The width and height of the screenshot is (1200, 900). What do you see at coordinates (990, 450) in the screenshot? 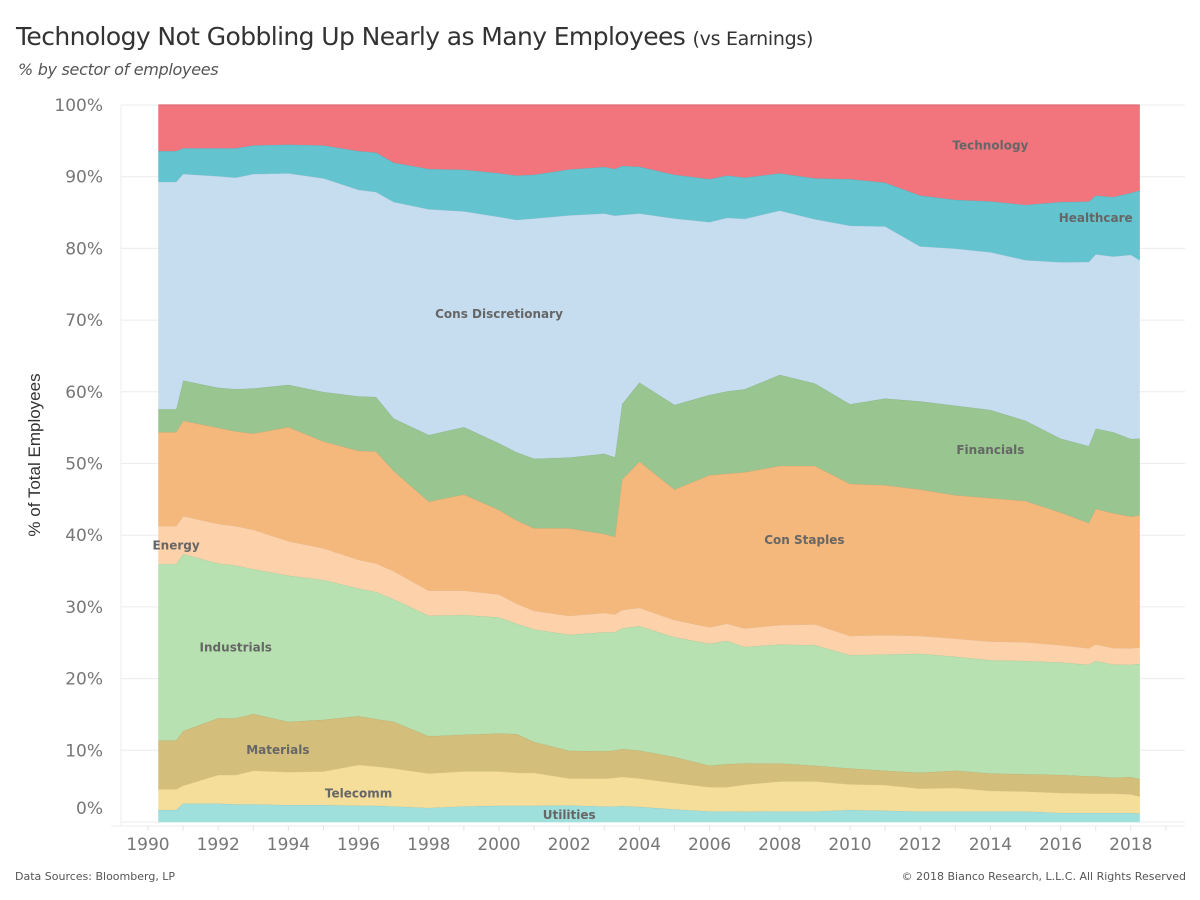
I see `area-label-financials: Financials` at bounding box center [990, 450].